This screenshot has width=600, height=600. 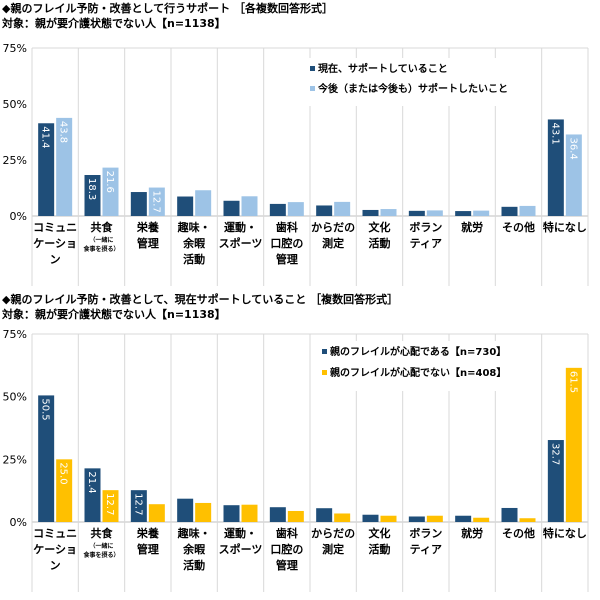 I want to click on data-label: 7.1, so click(x=155, y=494).